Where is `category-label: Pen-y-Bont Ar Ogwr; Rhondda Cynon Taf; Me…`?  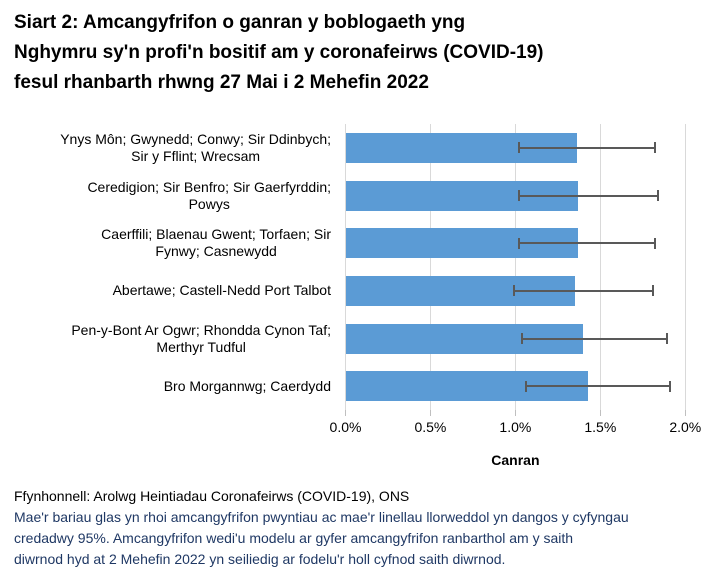
category-label: Pen-y-Bont Ar Ogwr; Rhondda Cynon Taf; Me… is located at coordinates (201, 338).